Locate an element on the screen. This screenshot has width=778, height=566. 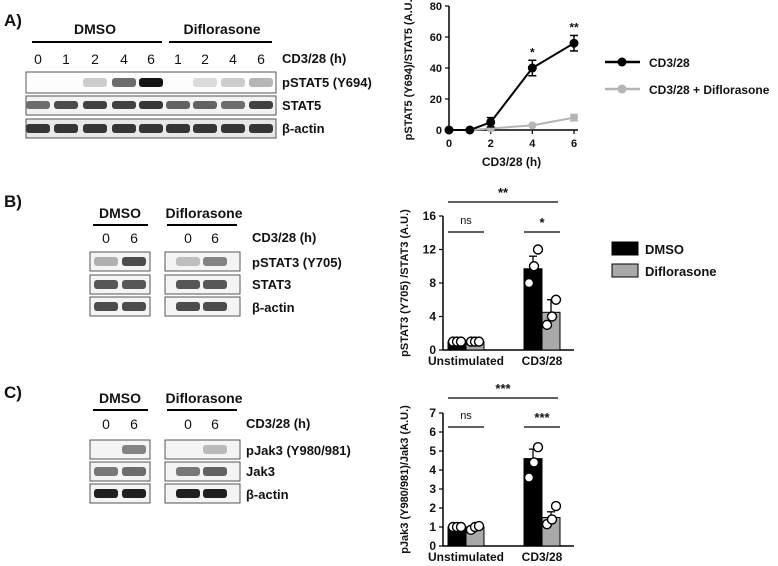
chart-a-significance: ** is located at coordinates (574, 27).